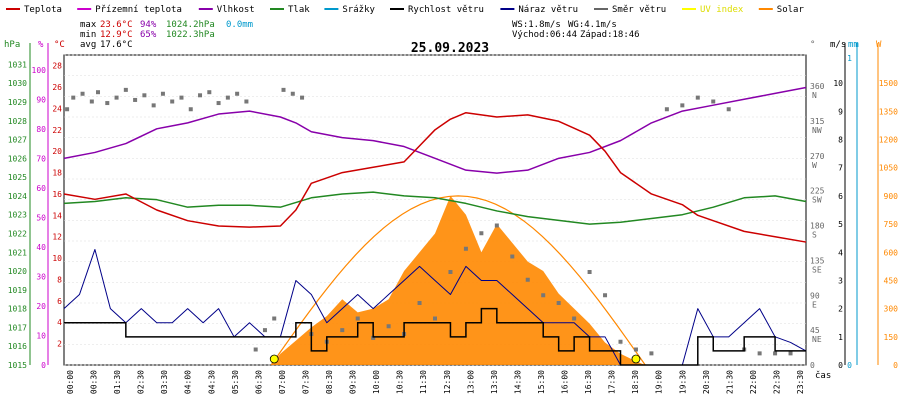  What do you see at coordinates (895, 365) in the screenshot?
I see `tick-solar: 0` at bounding box center [895, 365].